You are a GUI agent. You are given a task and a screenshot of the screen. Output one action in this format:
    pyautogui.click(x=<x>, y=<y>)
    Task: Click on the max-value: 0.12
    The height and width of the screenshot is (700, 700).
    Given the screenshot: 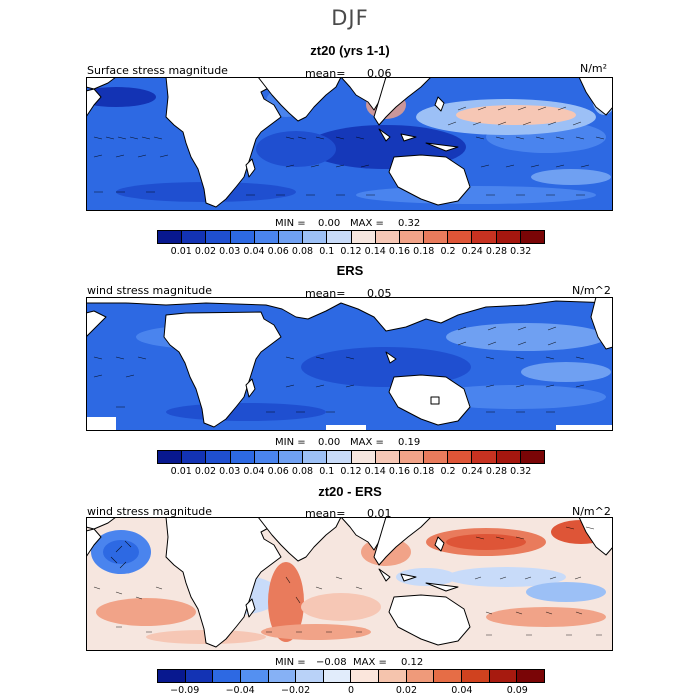 What is the action you would take?
    pyautogui.click(x=412, y=662)
    